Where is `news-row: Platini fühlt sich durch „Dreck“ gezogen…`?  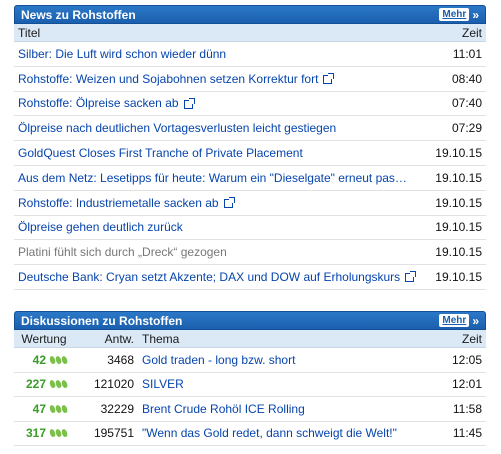
news-row: Platini fühlt sich durch „Dreck“ gezogen… is located at coordinates (250, 253).